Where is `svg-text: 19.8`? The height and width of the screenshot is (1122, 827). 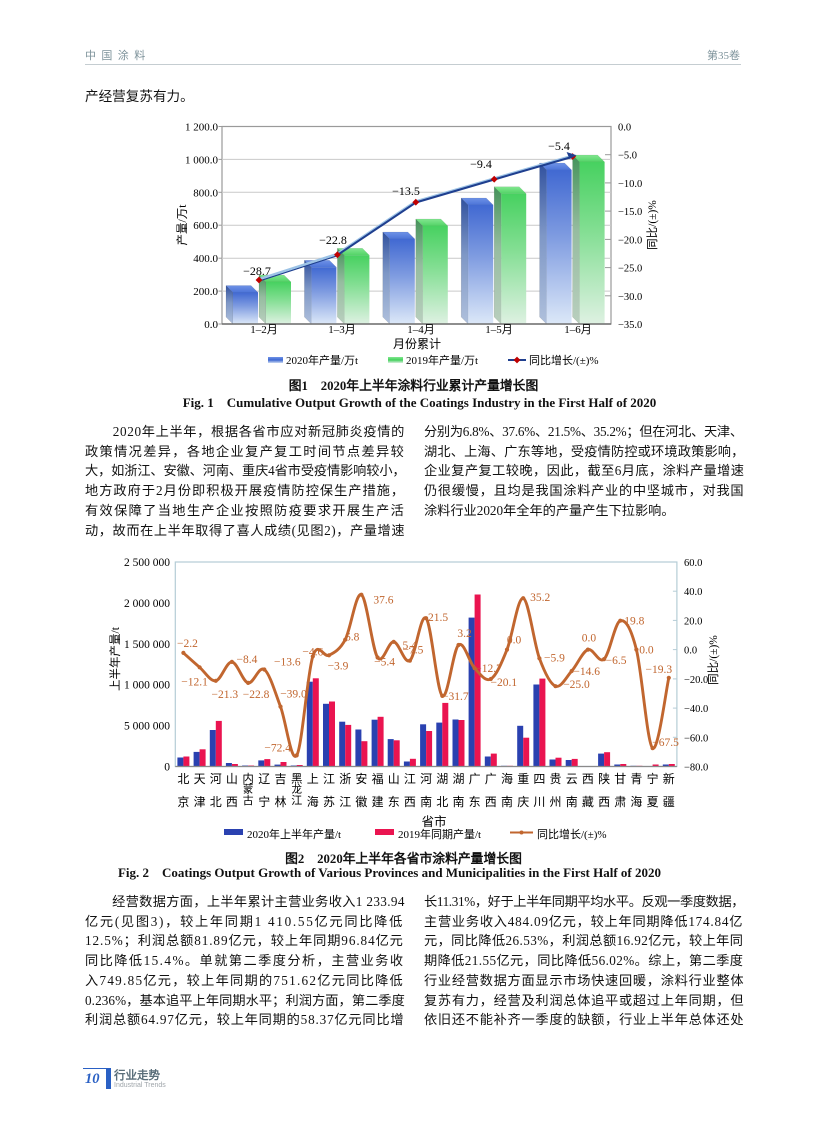
svg-text: 19.8 is located at coordinates (634, 622).